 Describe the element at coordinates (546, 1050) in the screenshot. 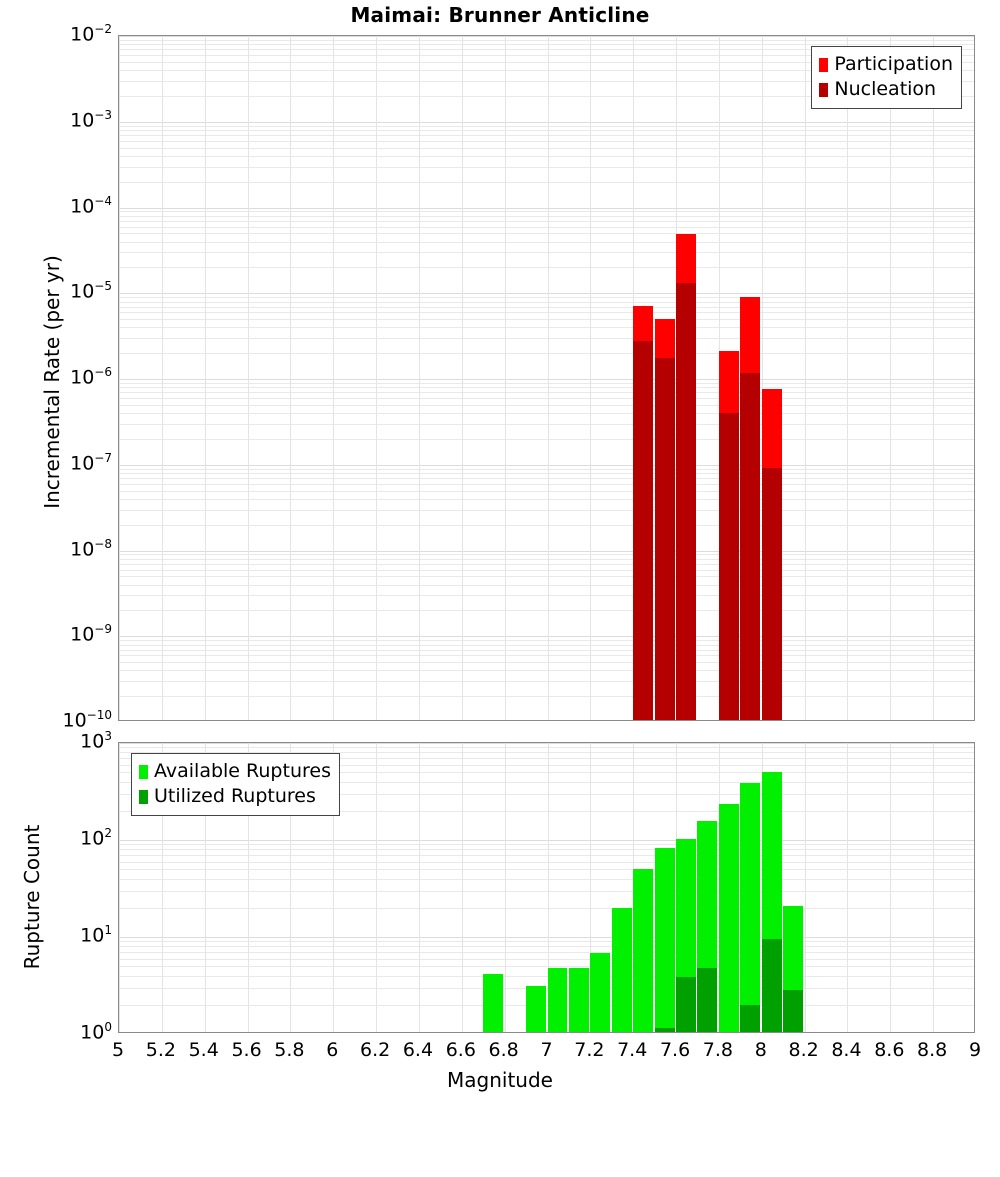

I see `x-tick-label: 7` at that location.